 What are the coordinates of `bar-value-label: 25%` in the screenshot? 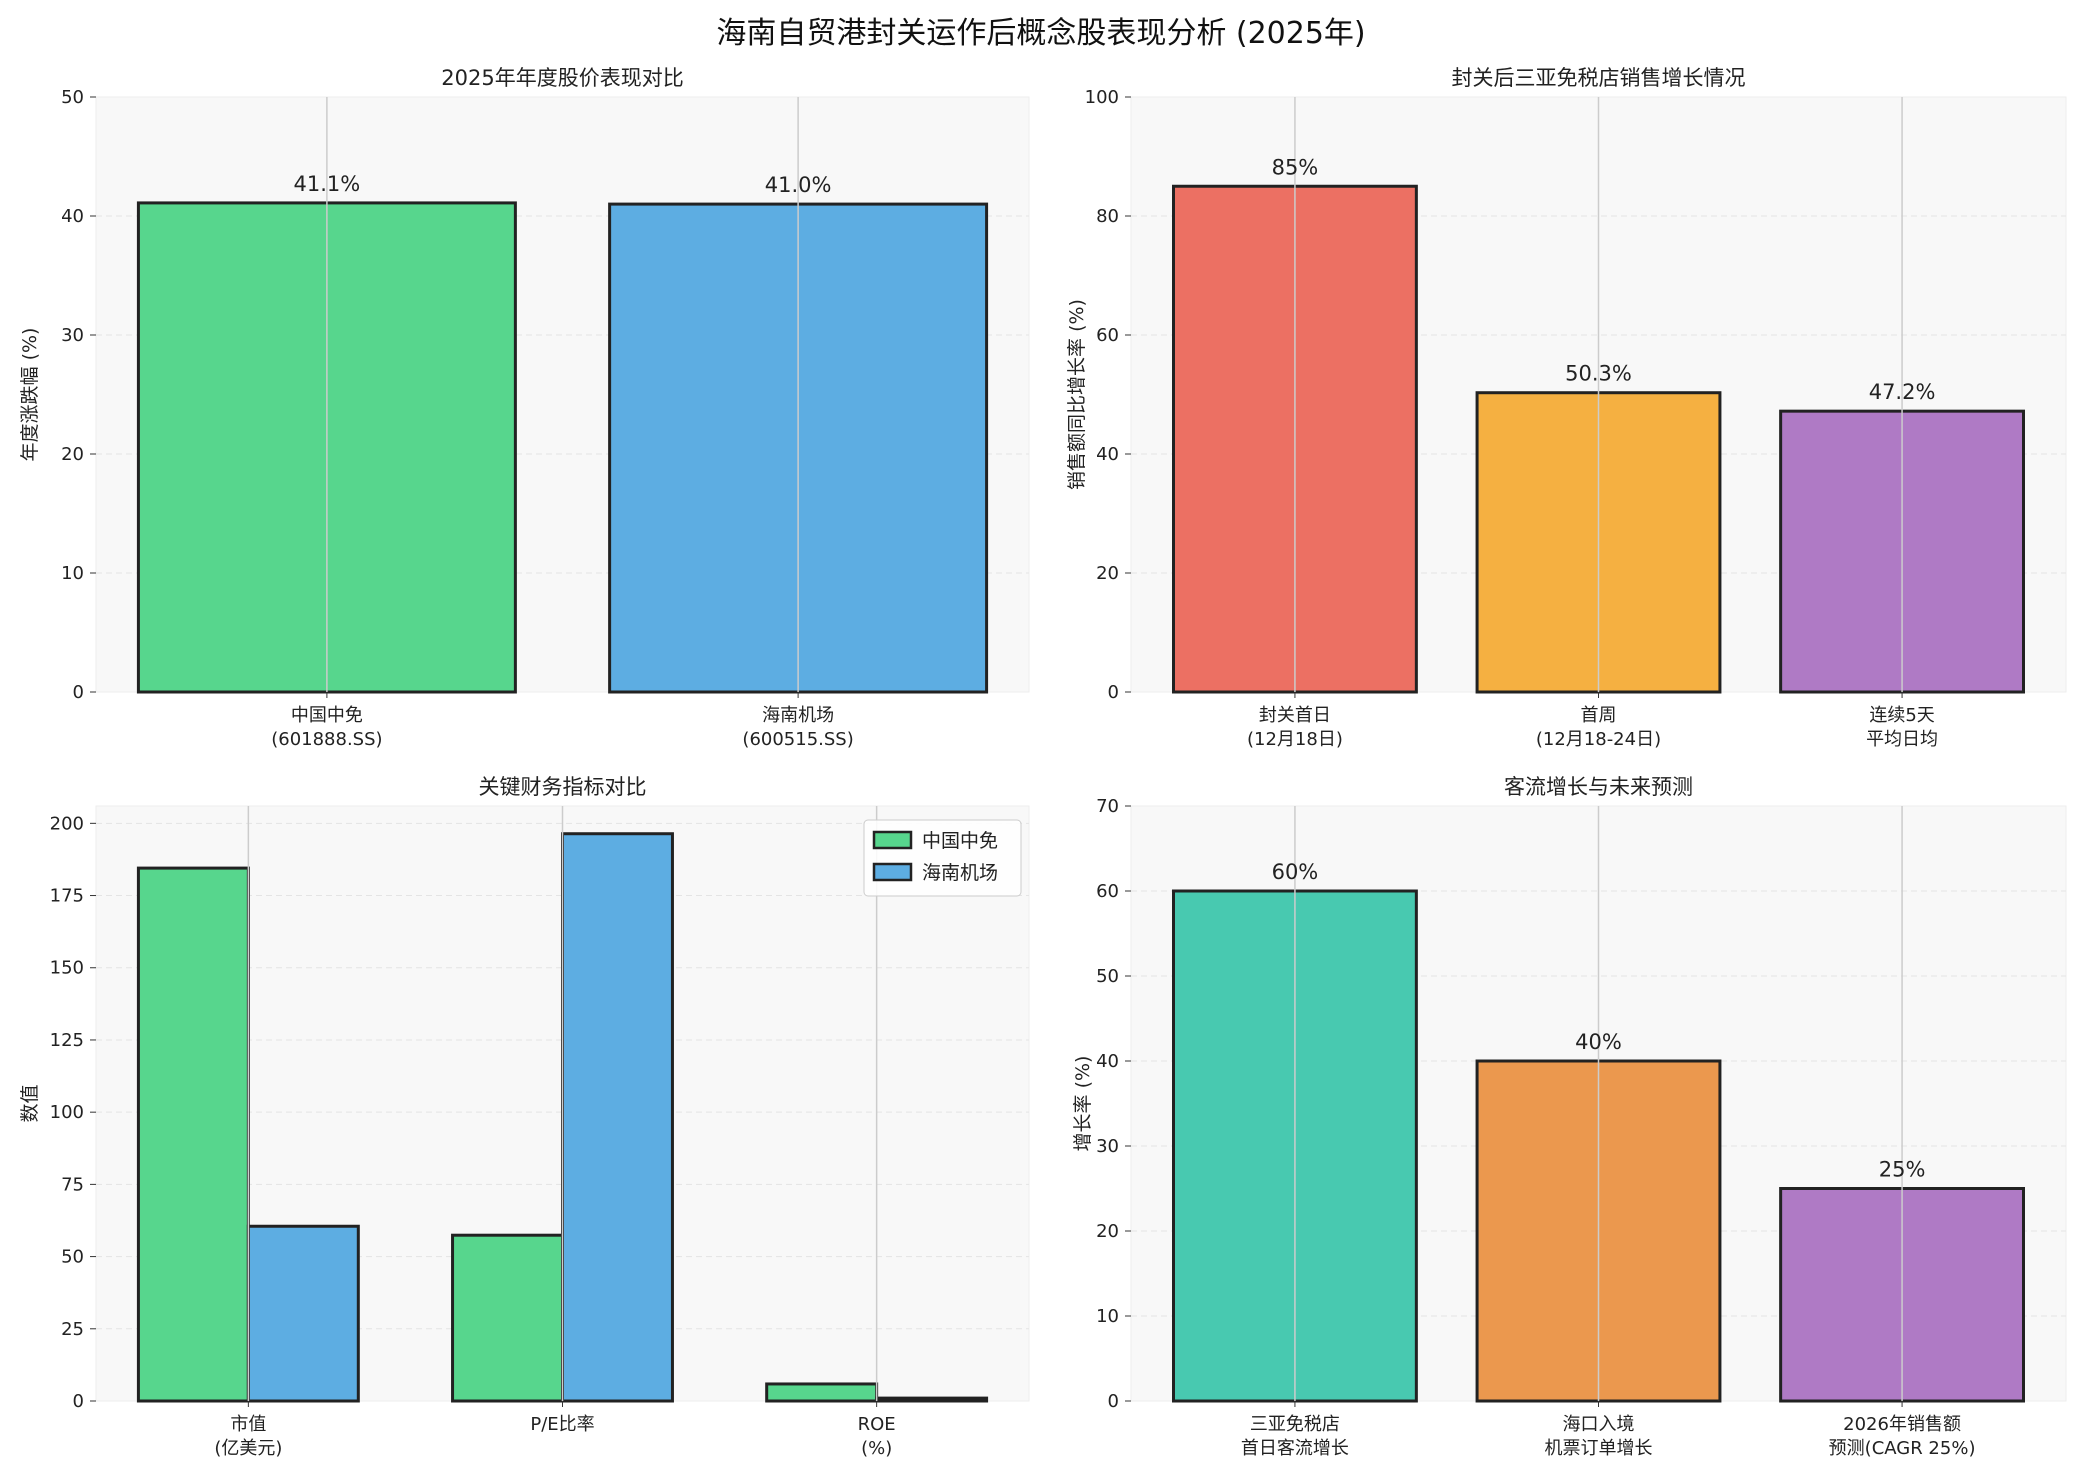 It's located at (1902, 1170).